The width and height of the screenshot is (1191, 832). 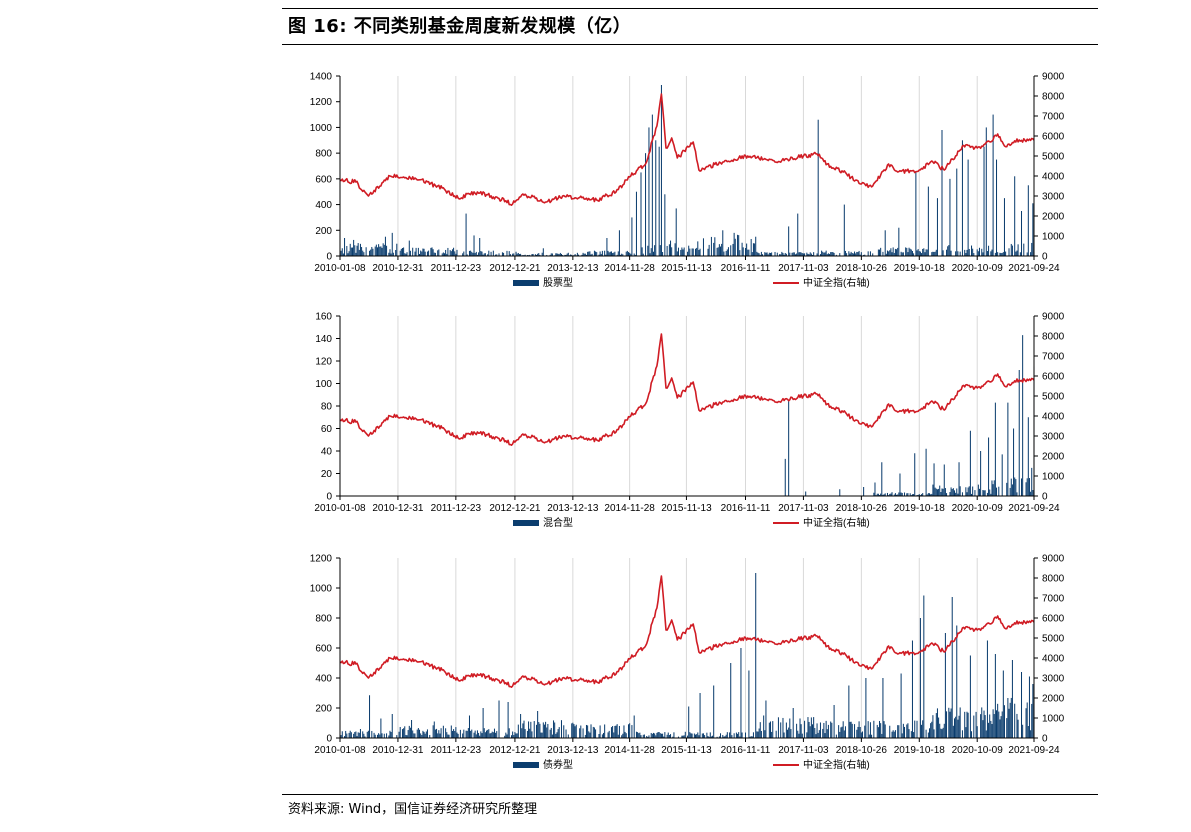 What do you see at coordinates (1053, 719) in the screenshot?
I see `right-tick-label: 1000` at bounding box center [1053, 719].